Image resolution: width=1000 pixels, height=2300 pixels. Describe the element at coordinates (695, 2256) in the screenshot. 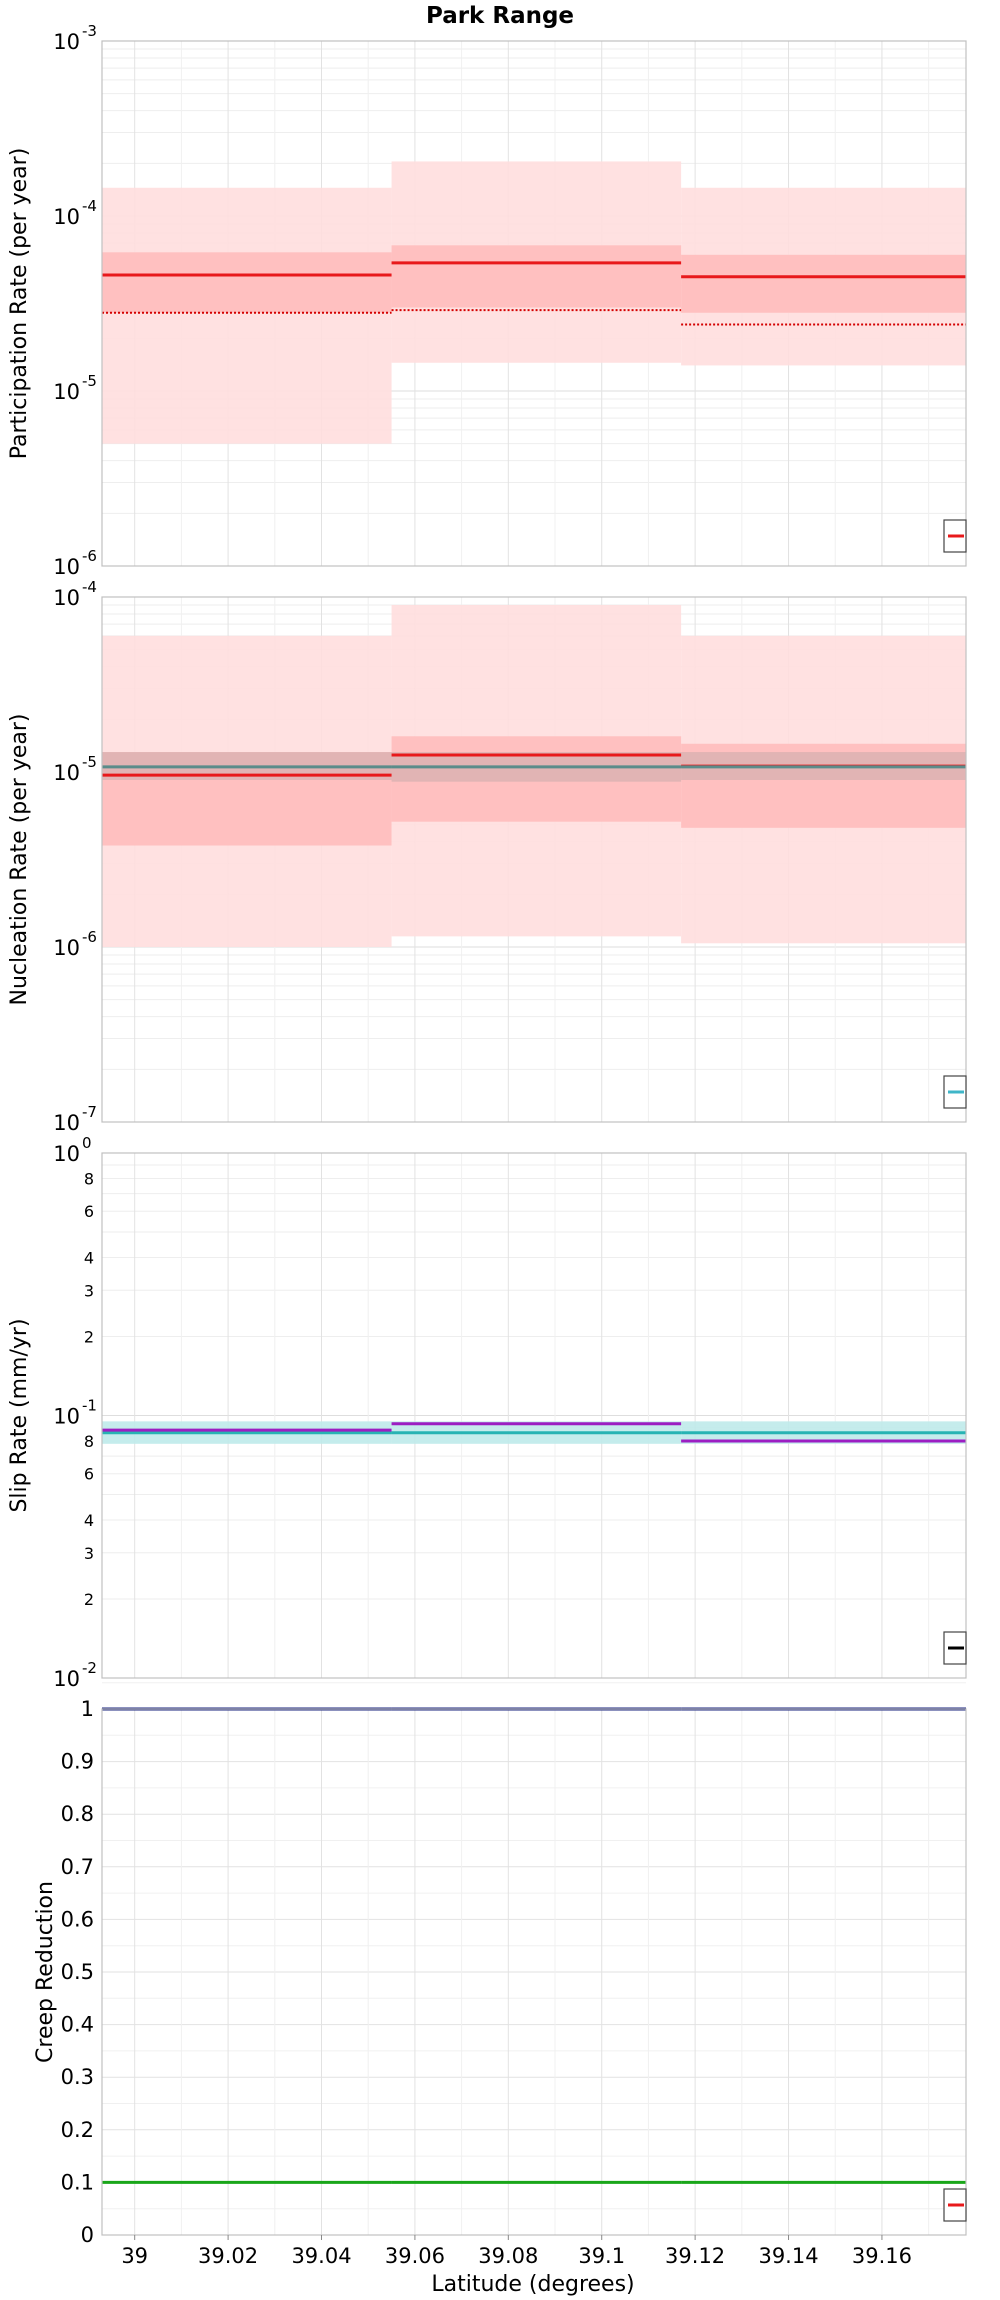

I see `x-tick-label: 39.12` at that location.